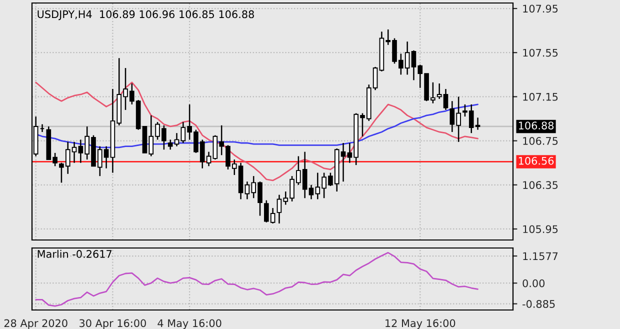 The width and height of the screenshot is (620, 329). I want to click on x-tick-label: 12 May 16:00, so click(421, 324).